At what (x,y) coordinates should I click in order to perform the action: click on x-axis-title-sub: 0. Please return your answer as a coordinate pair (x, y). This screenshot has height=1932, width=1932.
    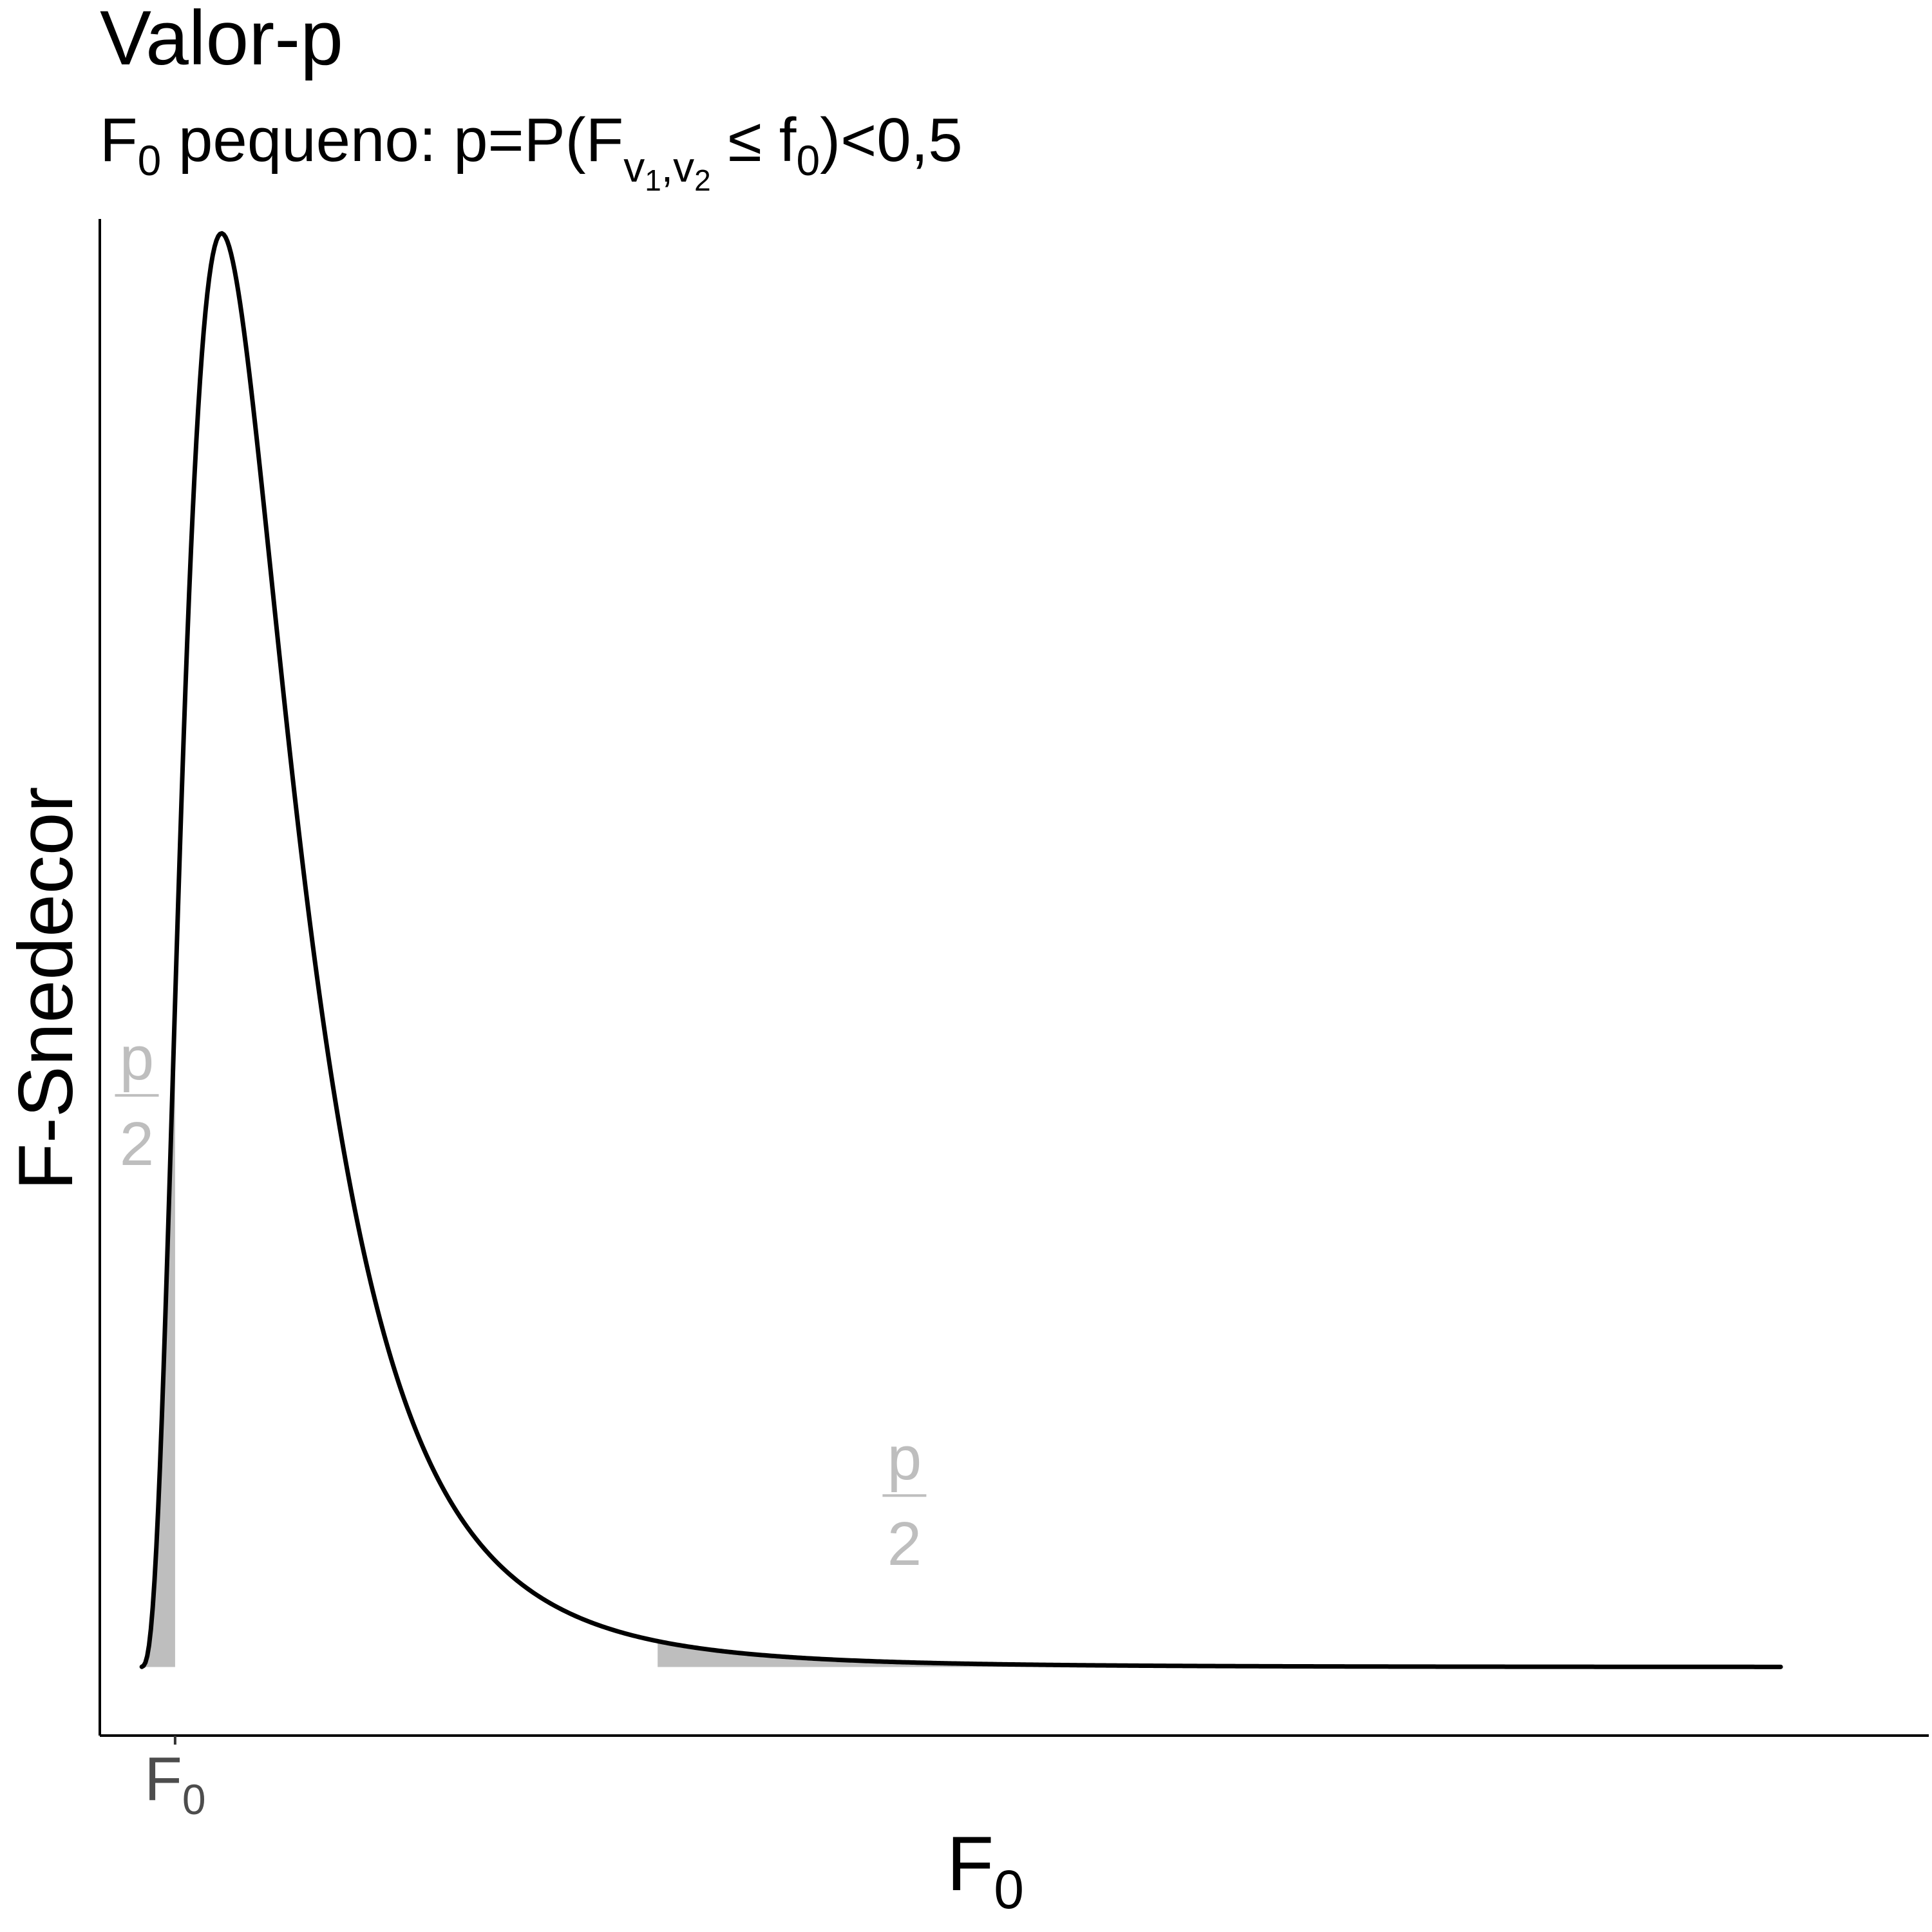
    Looking at the image, I should click on (1009, 1890).